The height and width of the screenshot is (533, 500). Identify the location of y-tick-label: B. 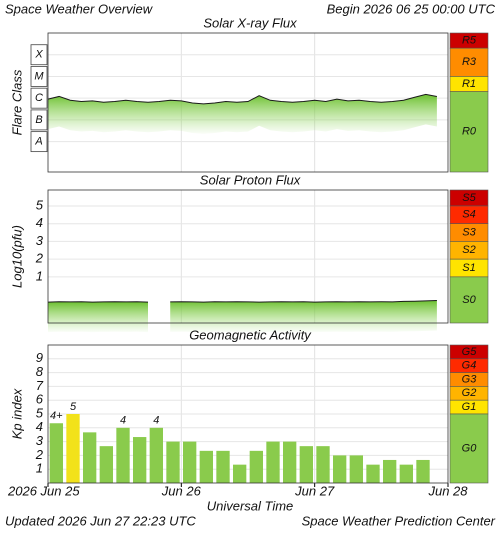
(38, 120).